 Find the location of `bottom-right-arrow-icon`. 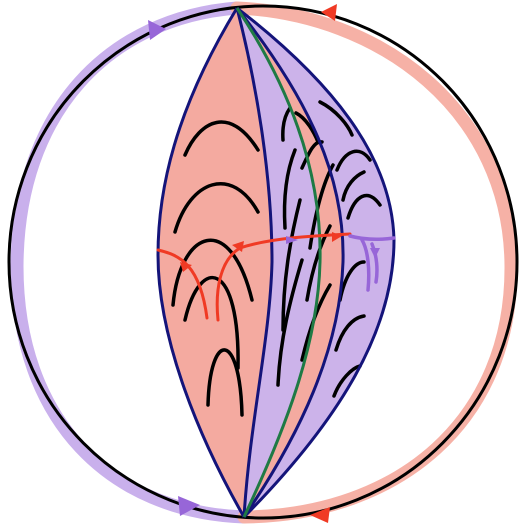

bottom-right-arrow-icon is located at coordinates (320, 515).